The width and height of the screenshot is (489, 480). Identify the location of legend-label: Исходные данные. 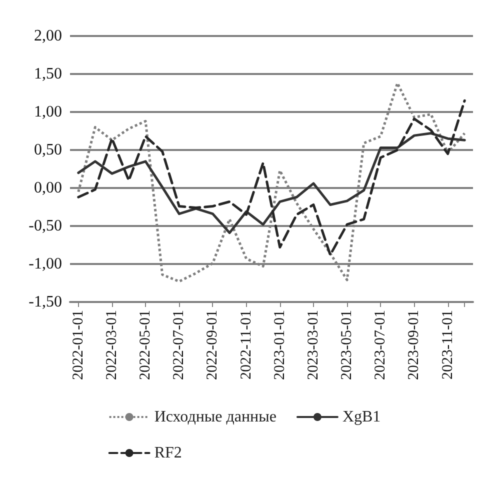
(215, 417).